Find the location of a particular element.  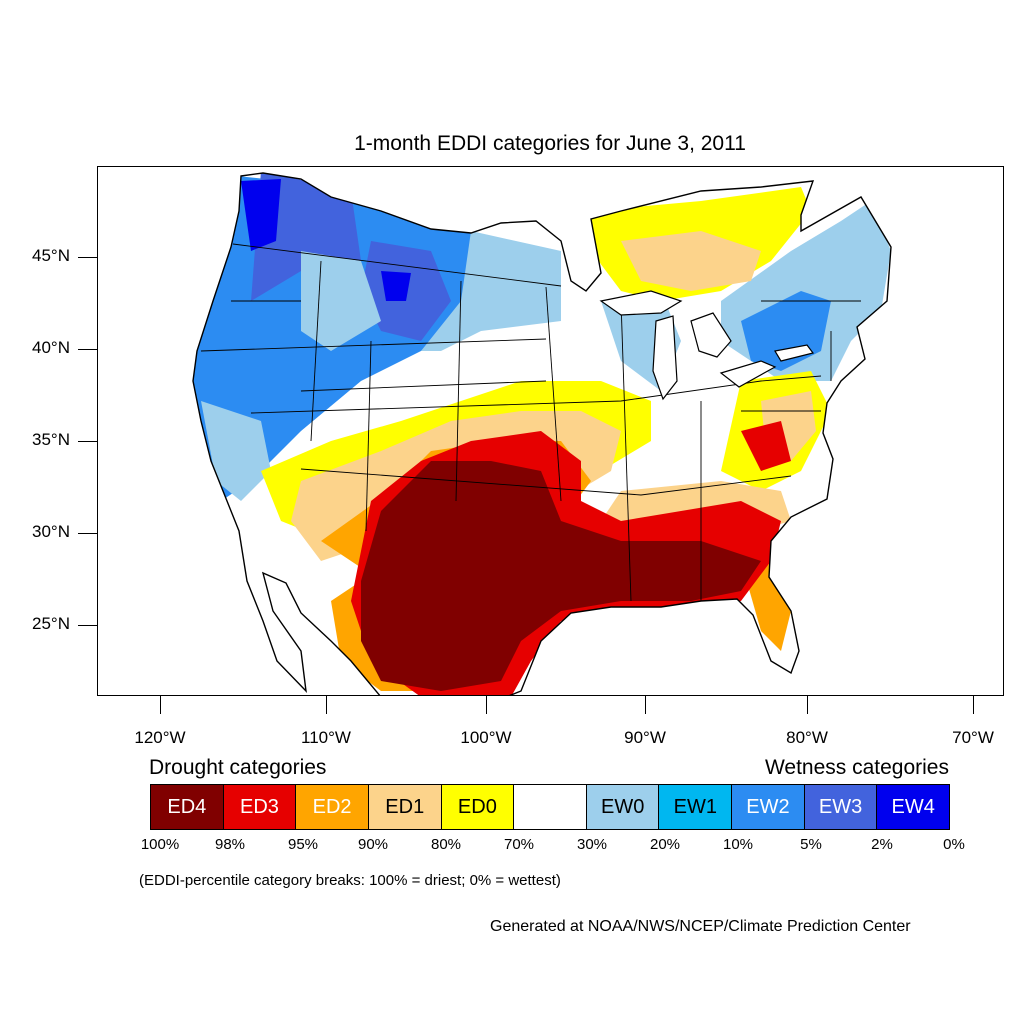

legend-cell-ed2: ED2 is located at coordinates (332, 807).